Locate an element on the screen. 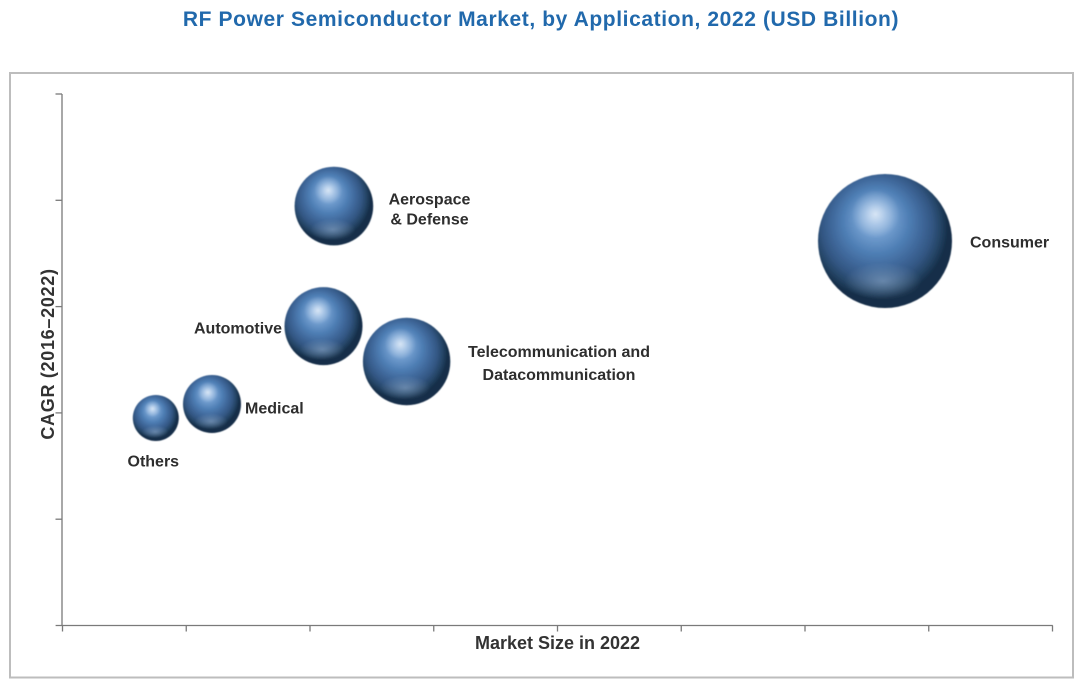  svg-text: CAGR (2016–2022) is located at coordinates (48, 353).